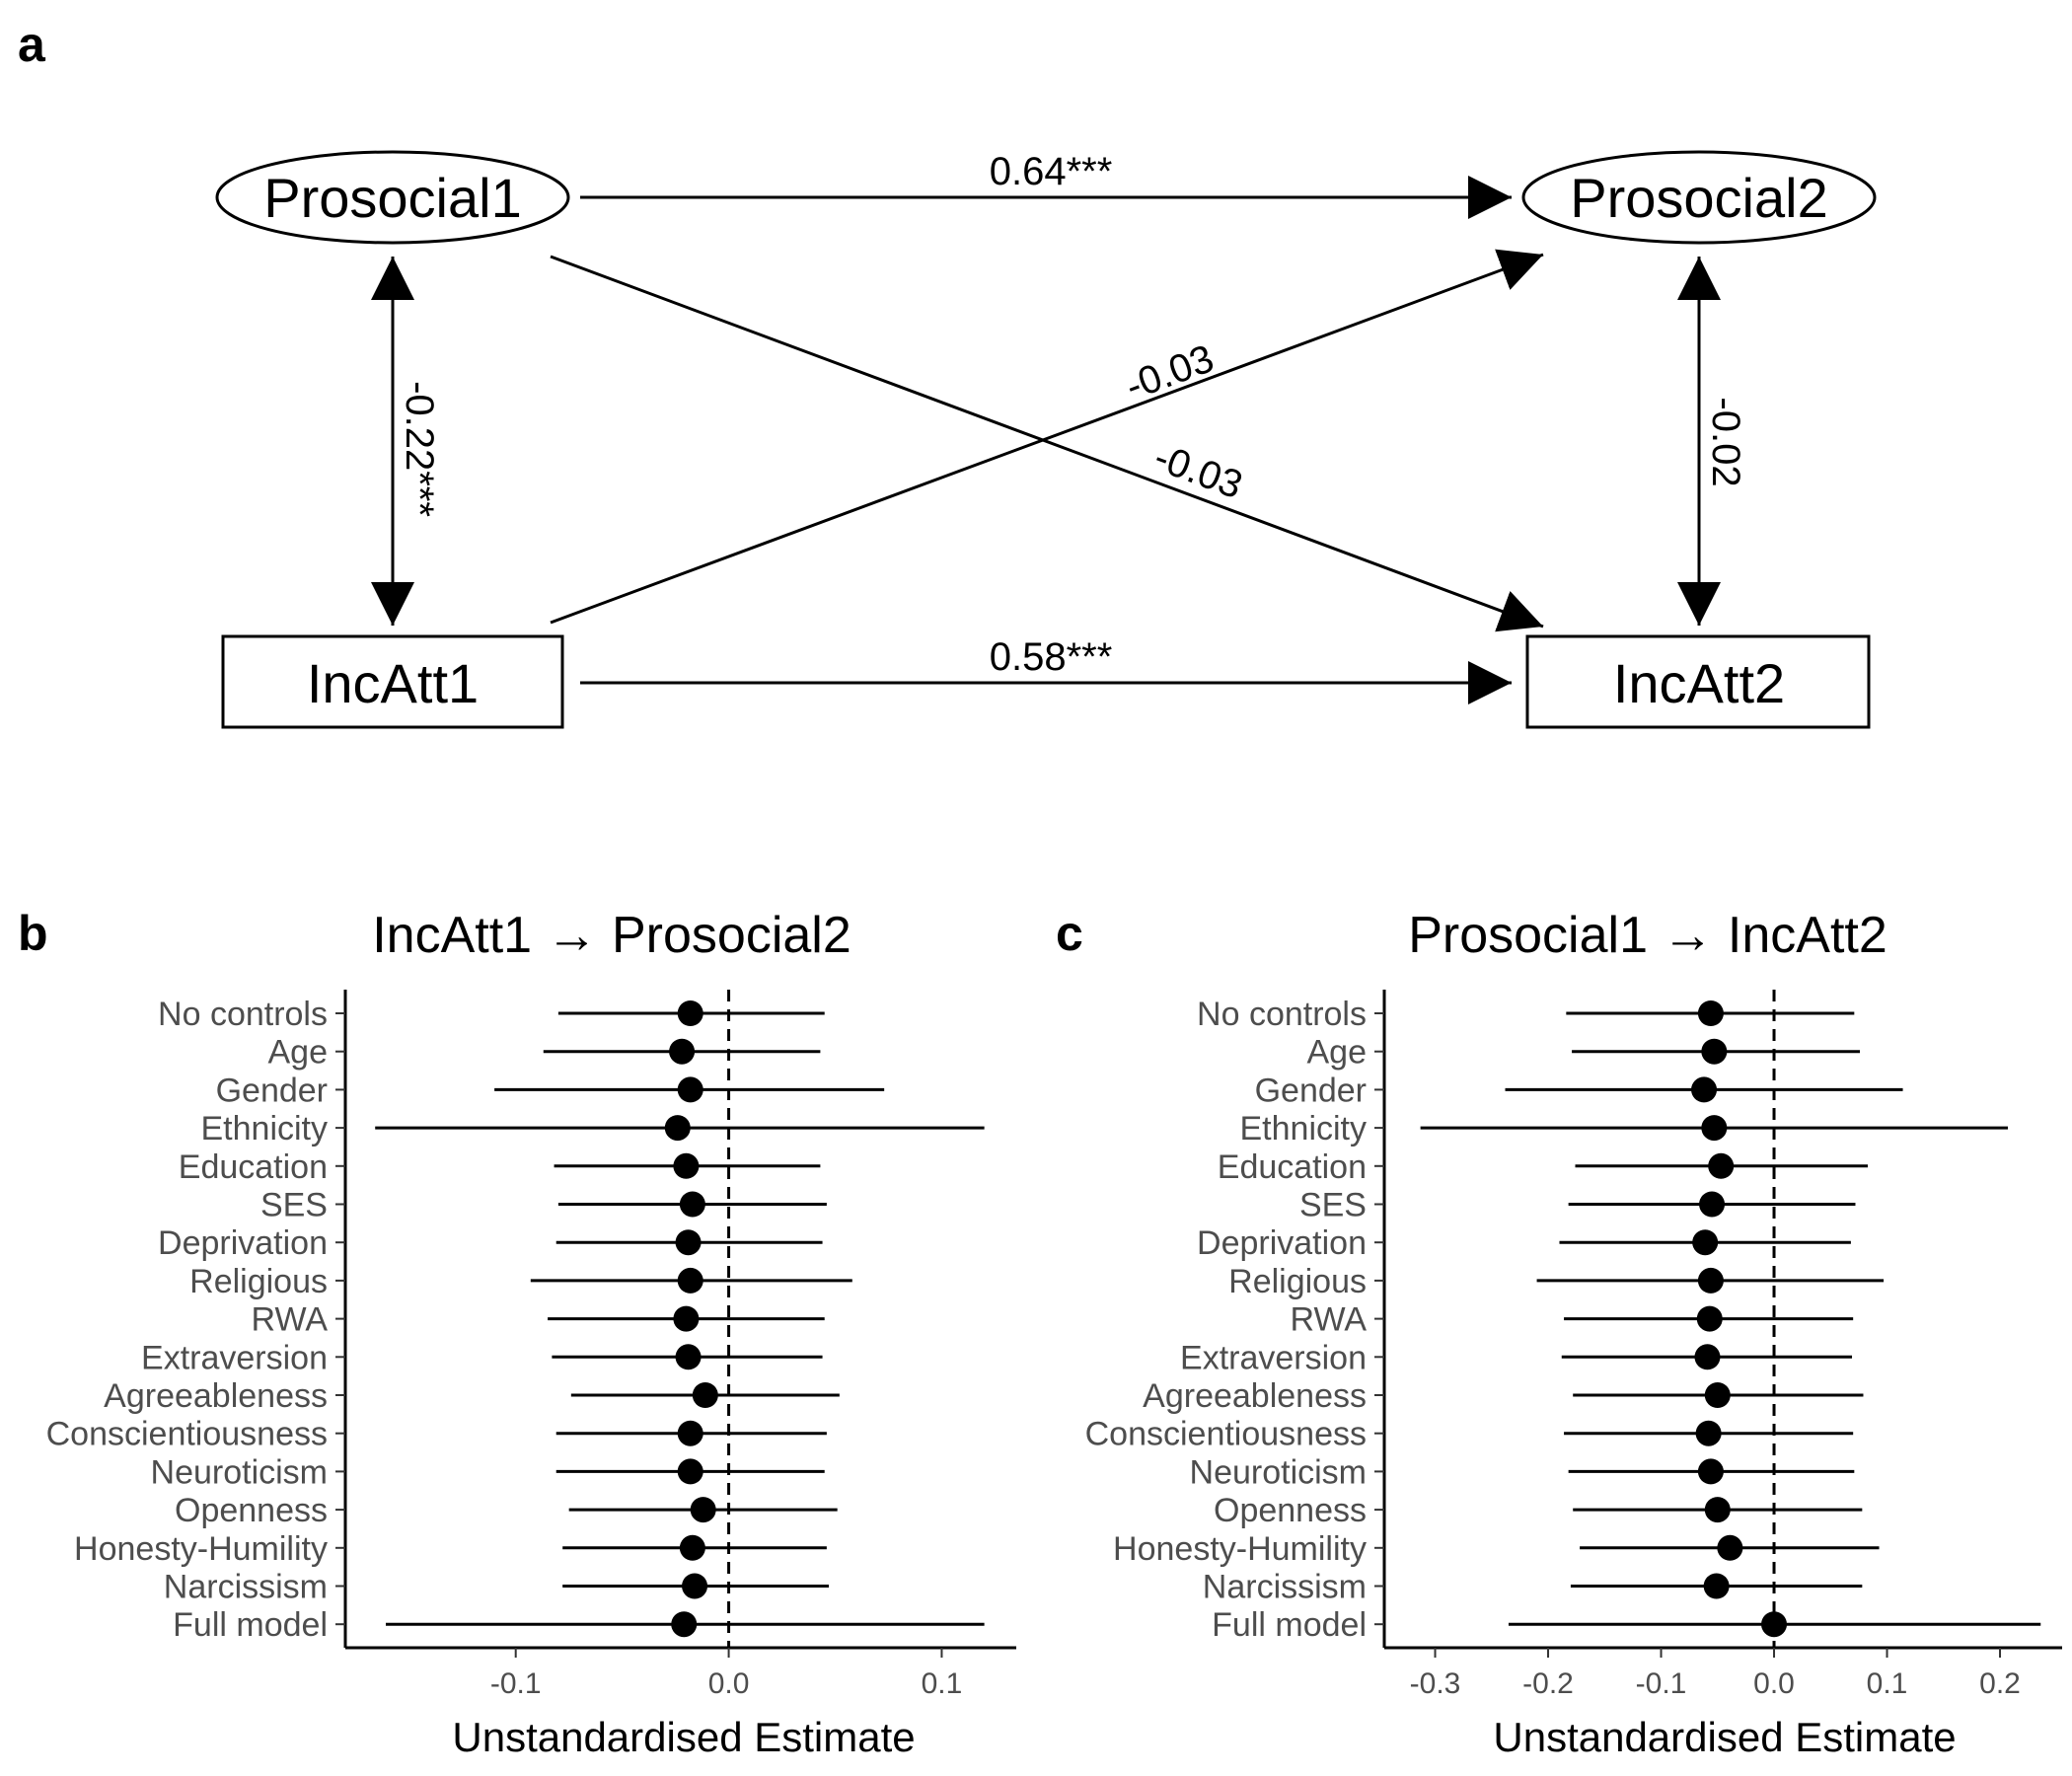  Describe the element at coordinates (516, 1684) in the screenshot. I see `chart-b-x-tick-label: -0.1` at that location.